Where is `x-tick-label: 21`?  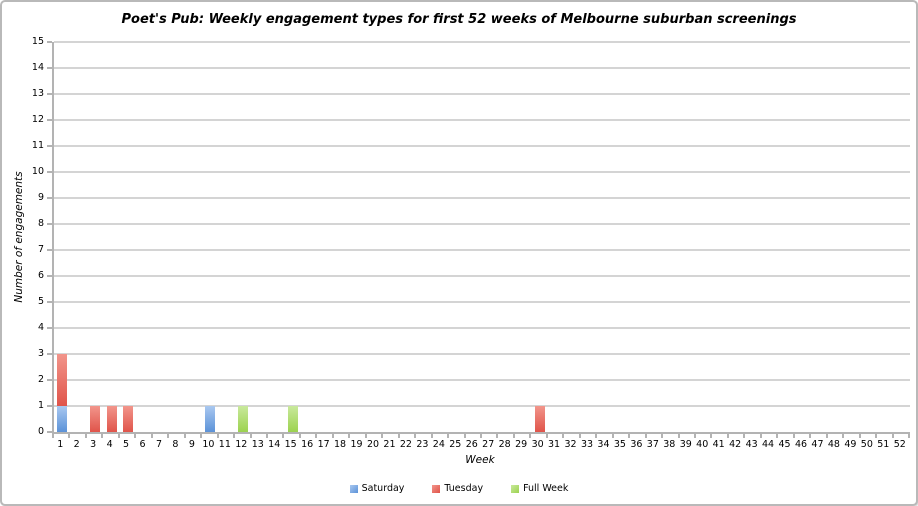 x-tick-label: 21 is located at coordinates (389, 444).